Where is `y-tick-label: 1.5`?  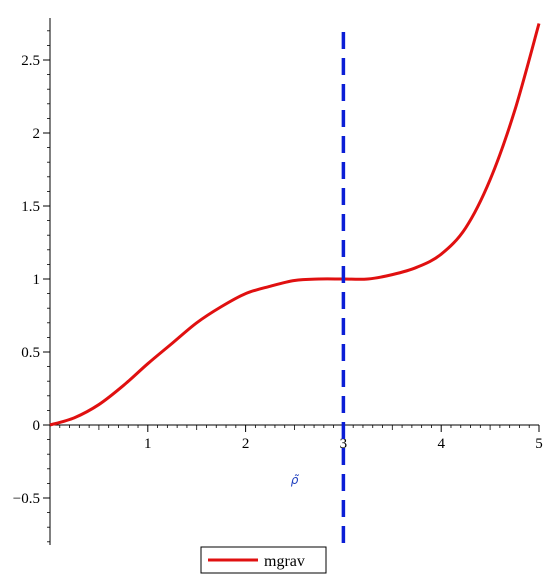
y-tick-label: 1.5 is located at coordinates (30, 207).